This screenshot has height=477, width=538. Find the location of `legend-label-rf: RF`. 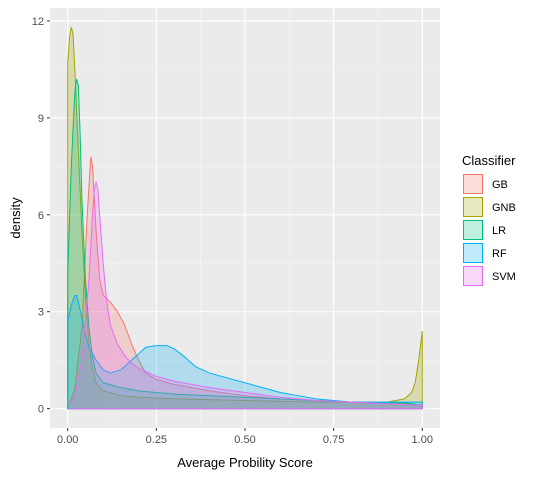

legend-label-rf: RF is located at coordinates (499, 254).